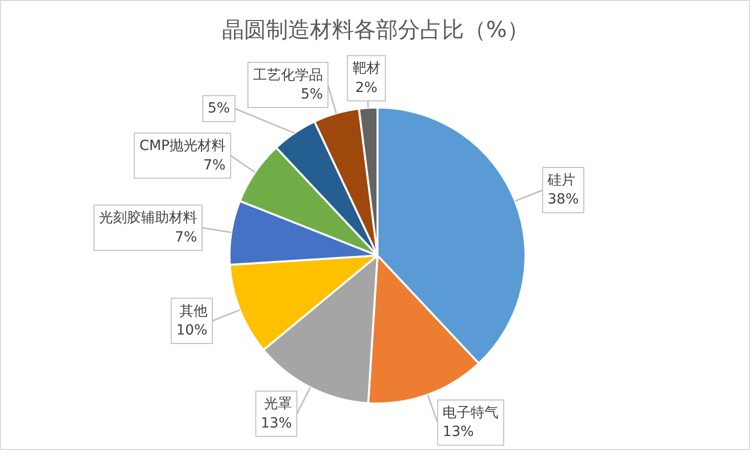 This screenshot has height=452, width=752. Describe the element at coordinates (366, 88) in the screenshot. I see `data-label: 2%` at that location.